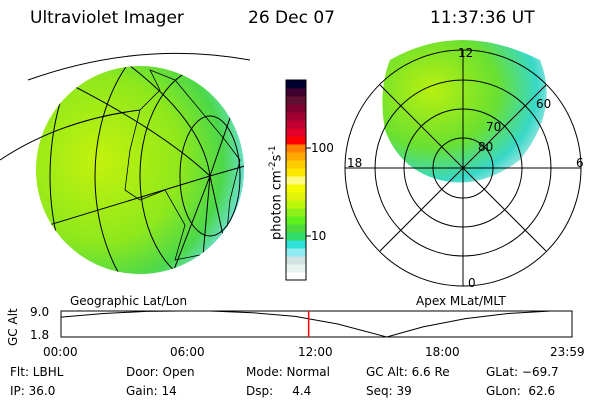 The height and width of the screenshot is (400, 600). What do you see at coordinates (277, 205) in the screenshot?
I see `colorbar-label-text: photon cm` at bounding box center [277, 205].